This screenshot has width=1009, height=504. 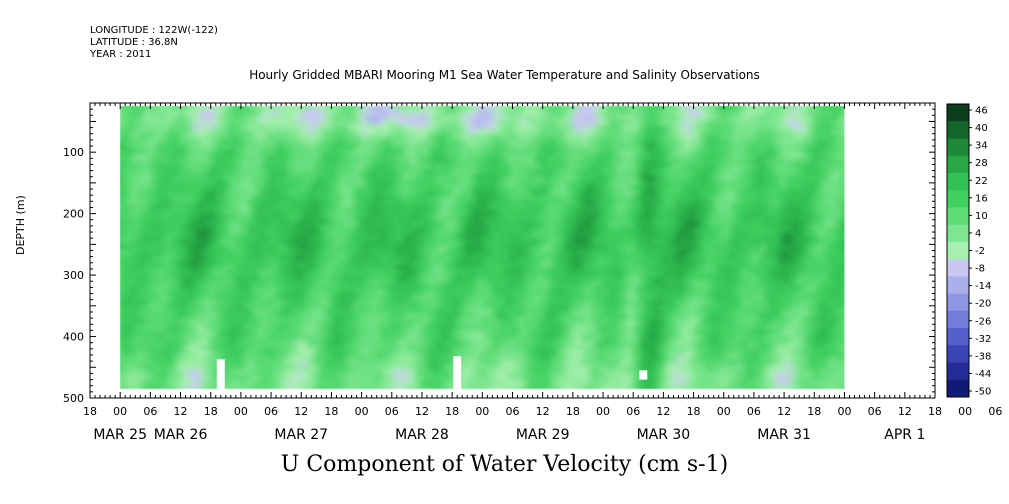 What do you see at coordinates (73, 337) in the screenshot?
I see `y-tick-label: 400` at bounding box center [73, 337].